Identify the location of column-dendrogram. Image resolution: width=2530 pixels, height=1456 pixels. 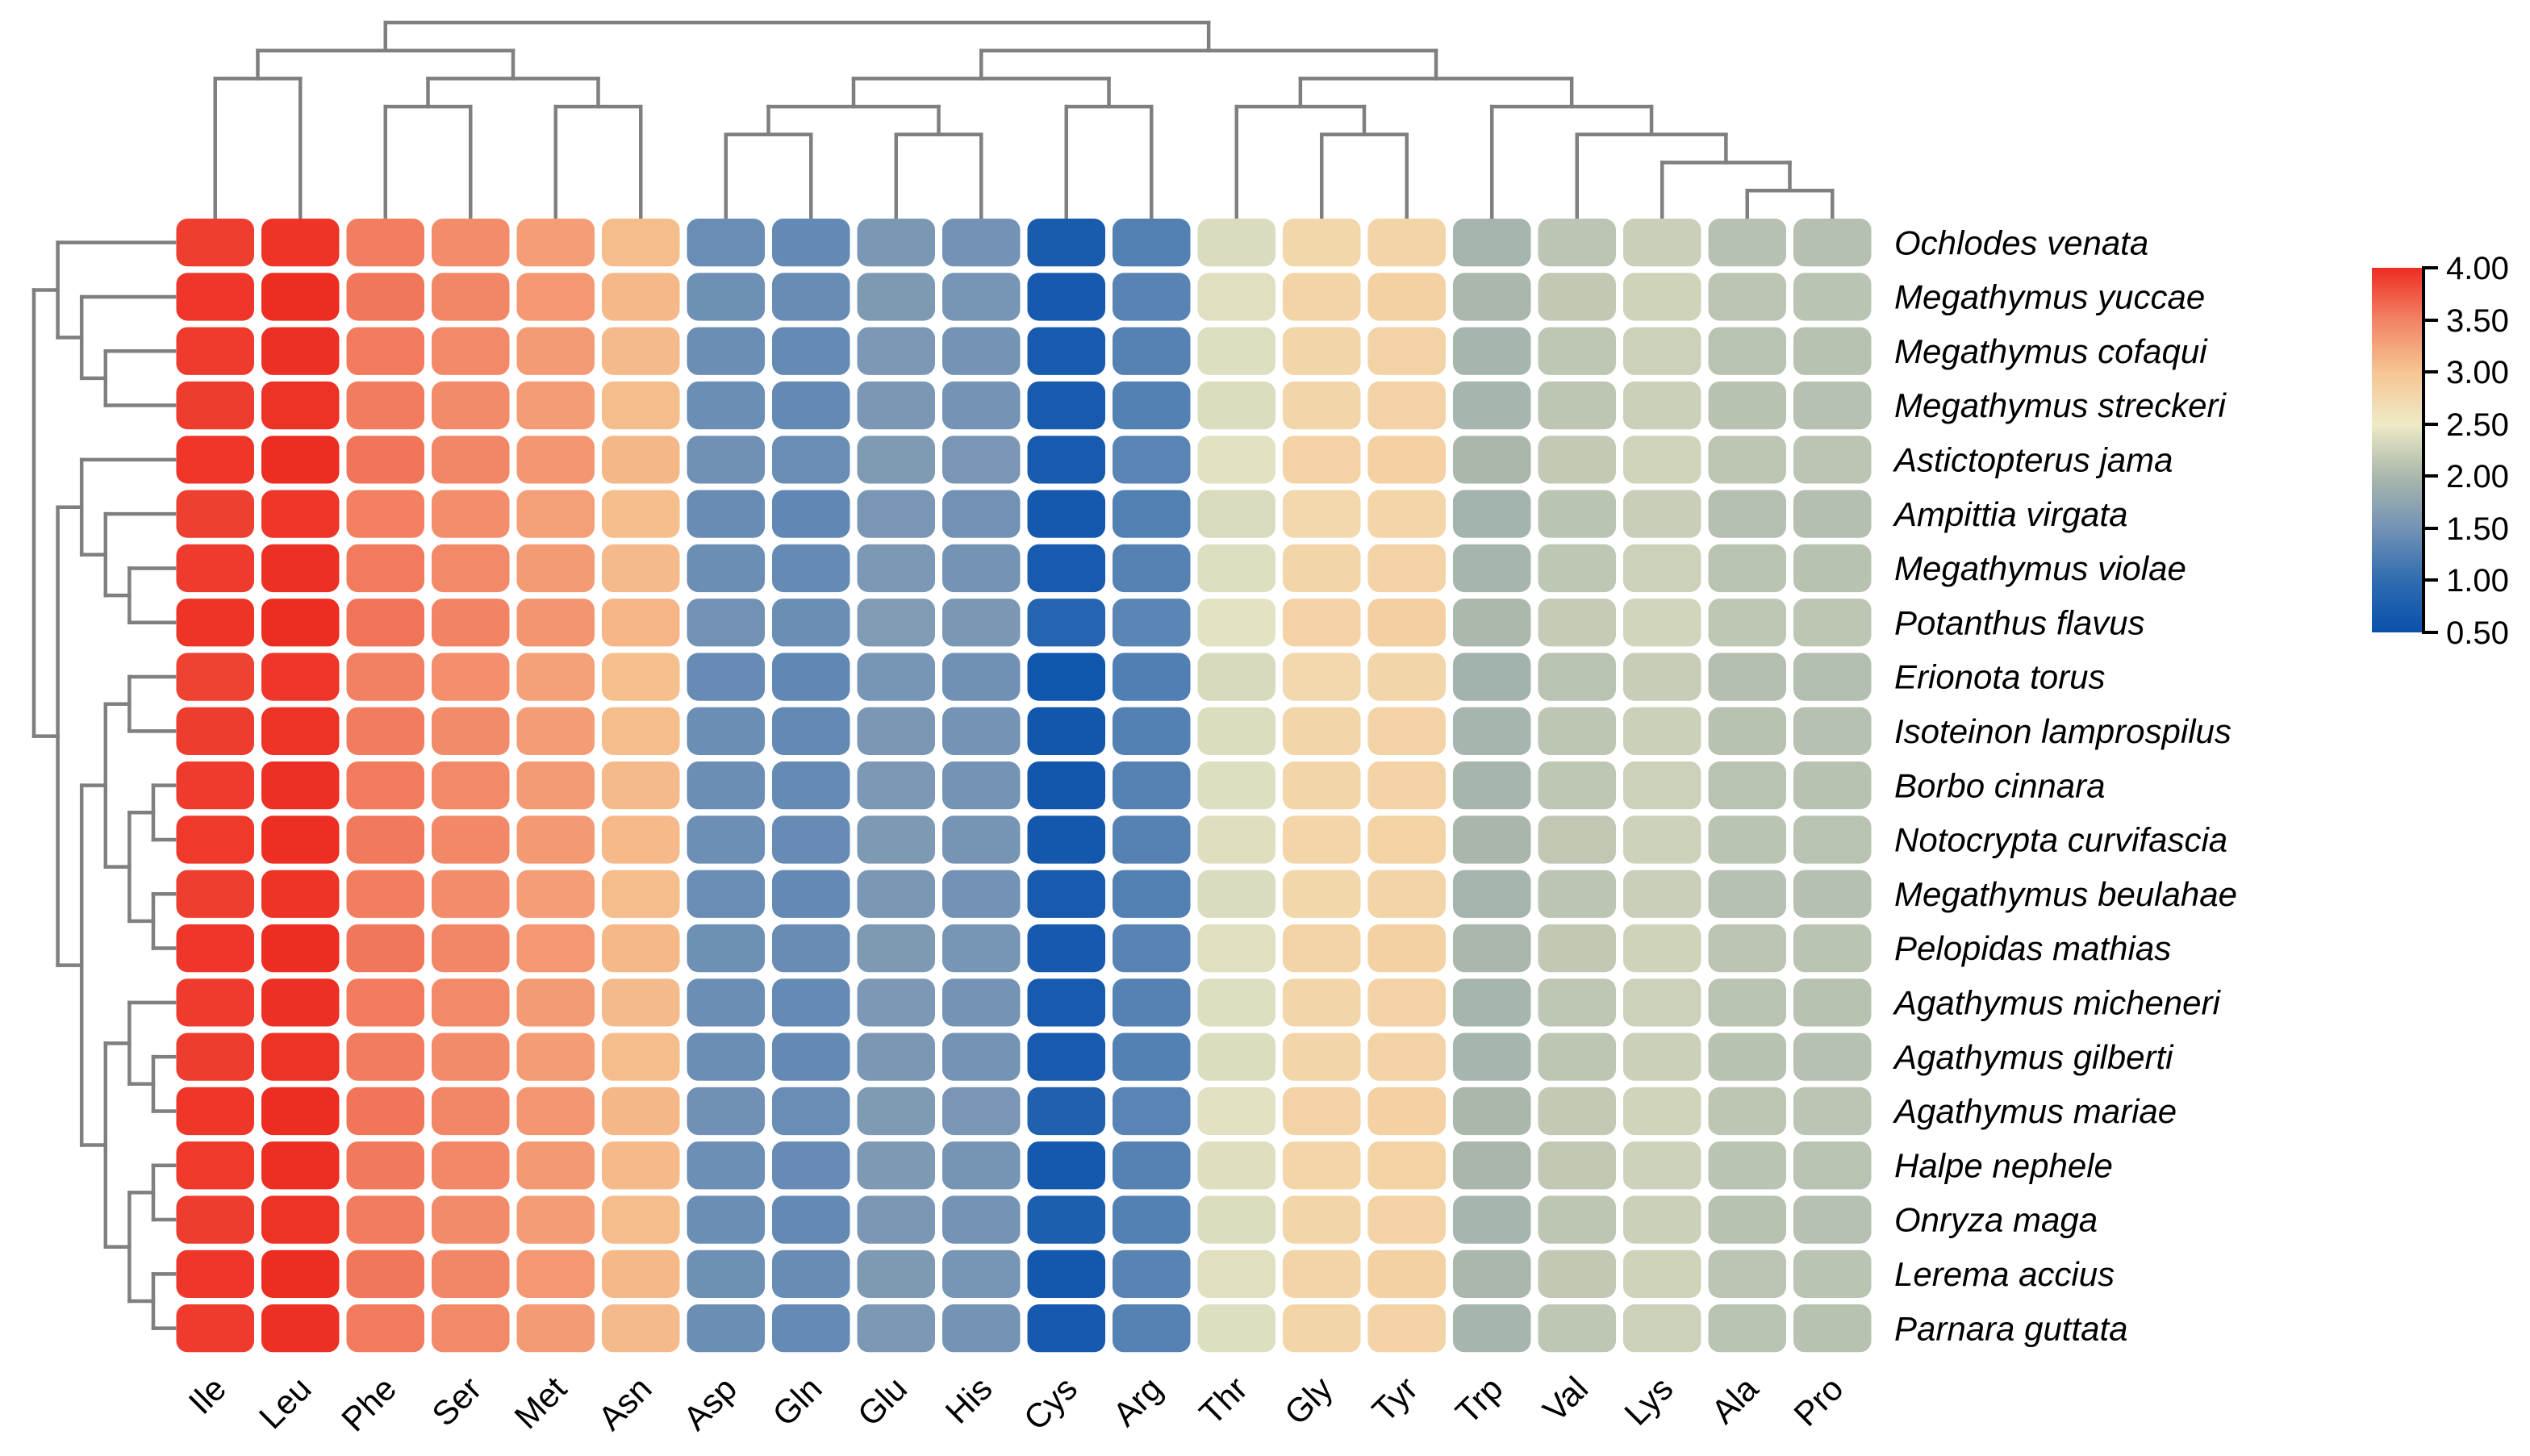
(1024, 120).